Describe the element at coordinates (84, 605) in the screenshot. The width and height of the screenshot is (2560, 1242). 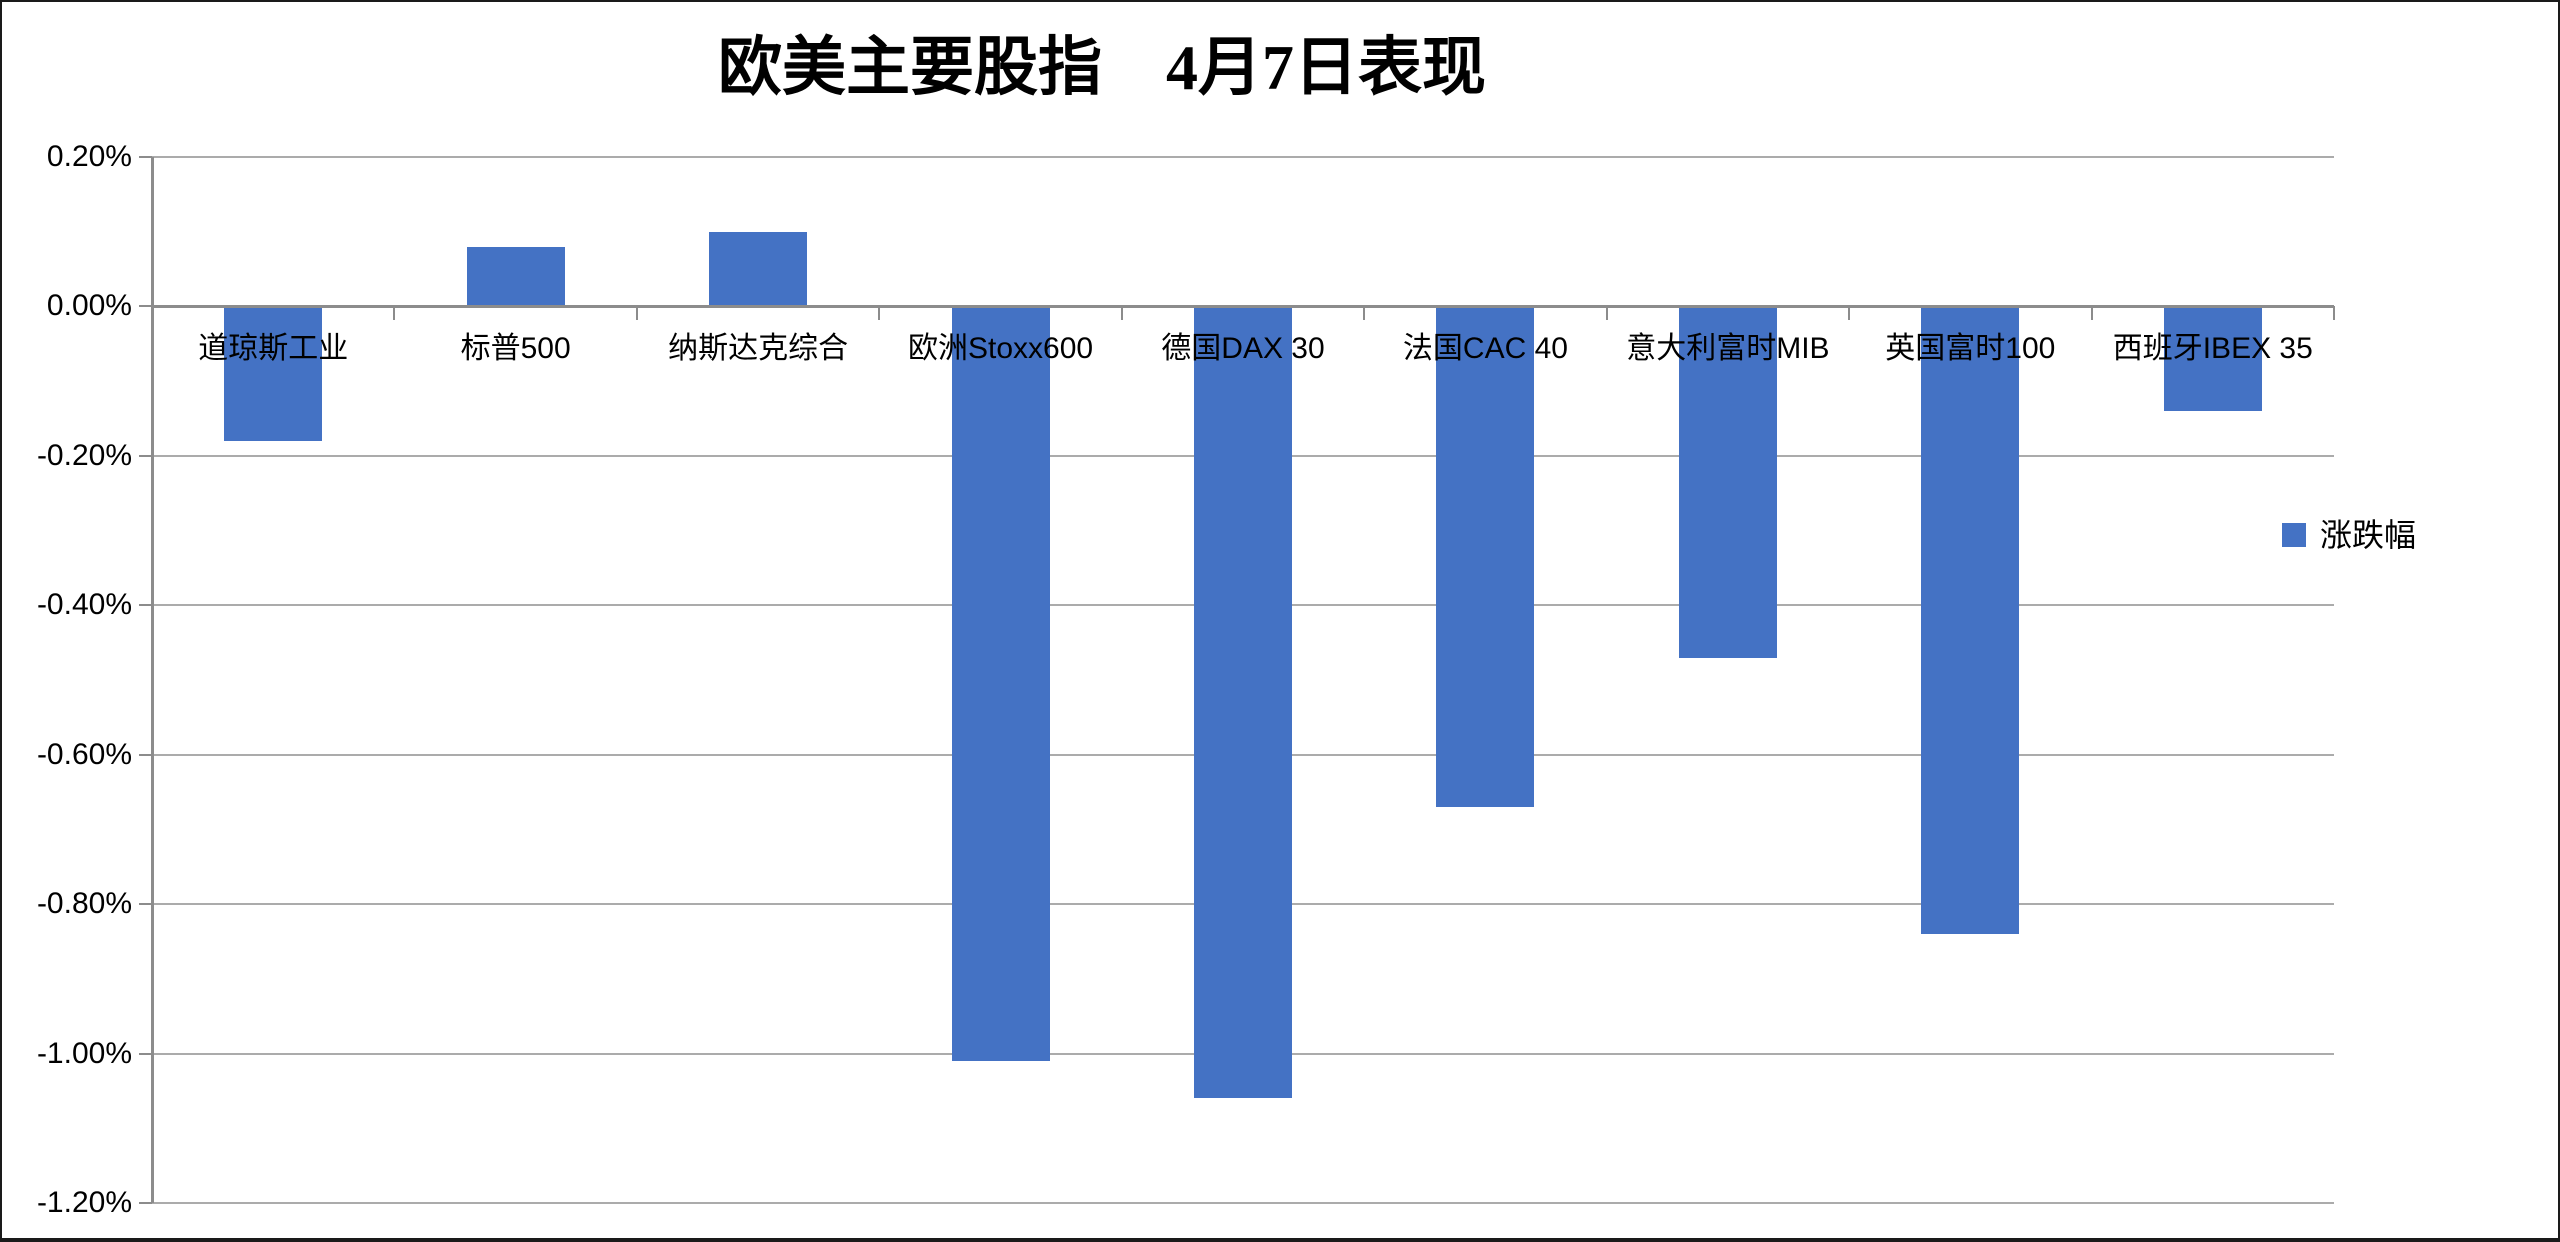
I see `y-tick-label: -0.40%` at that location.